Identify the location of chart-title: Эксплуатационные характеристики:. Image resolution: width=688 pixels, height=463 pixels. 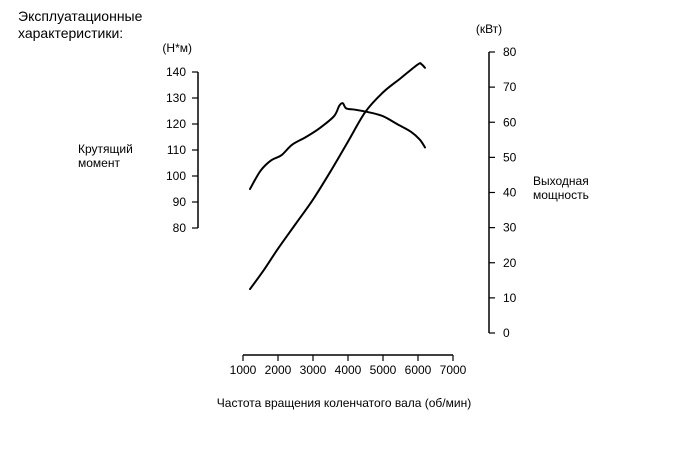
(80, 25).